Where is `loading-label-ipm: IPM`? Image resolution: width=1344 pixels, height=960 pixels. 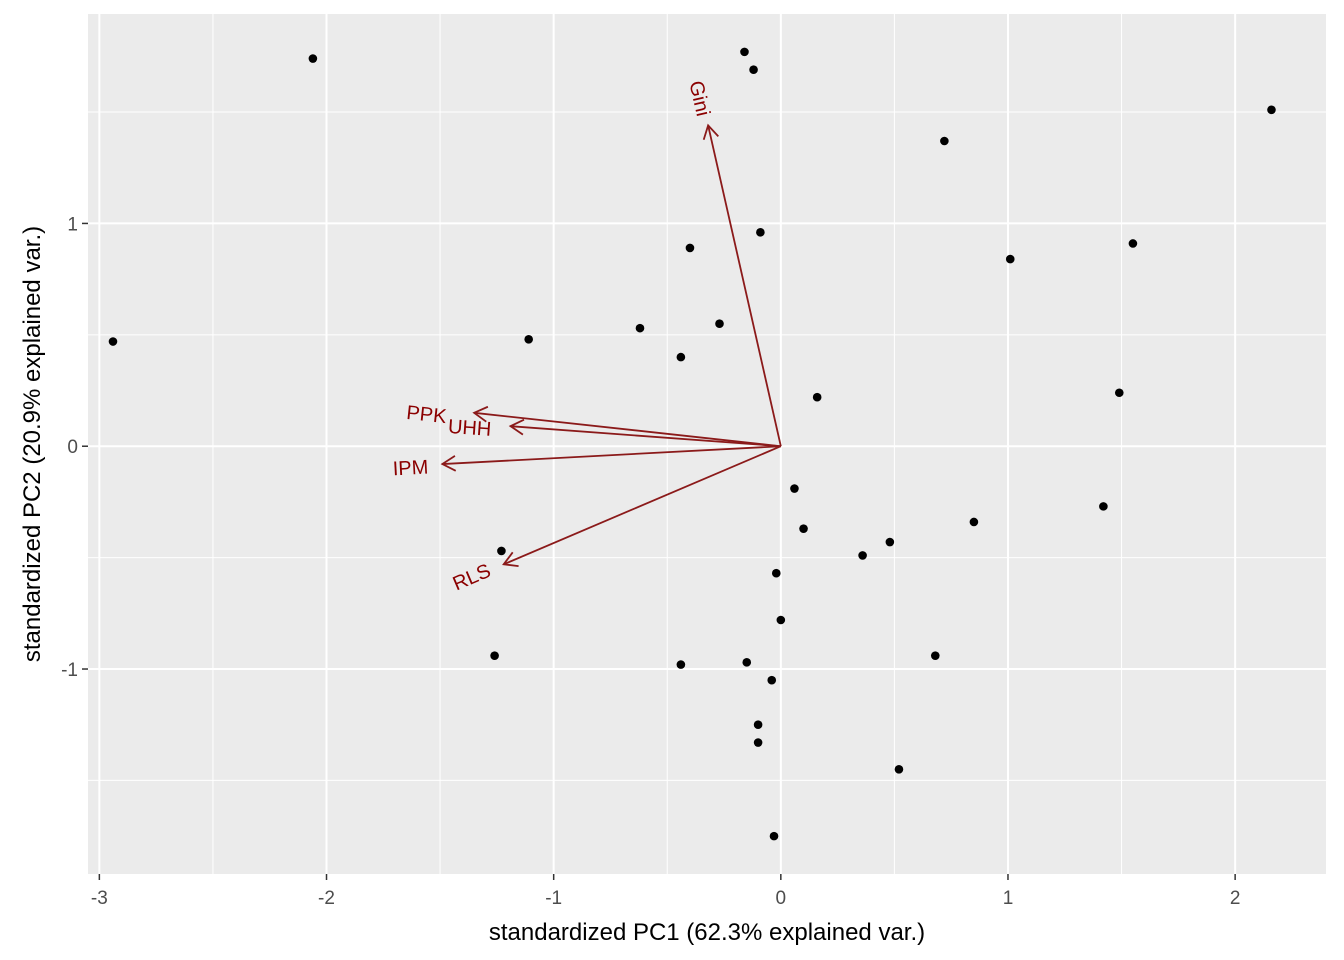
loading-label-ipm: IPM is located at coordinates (410, 469).